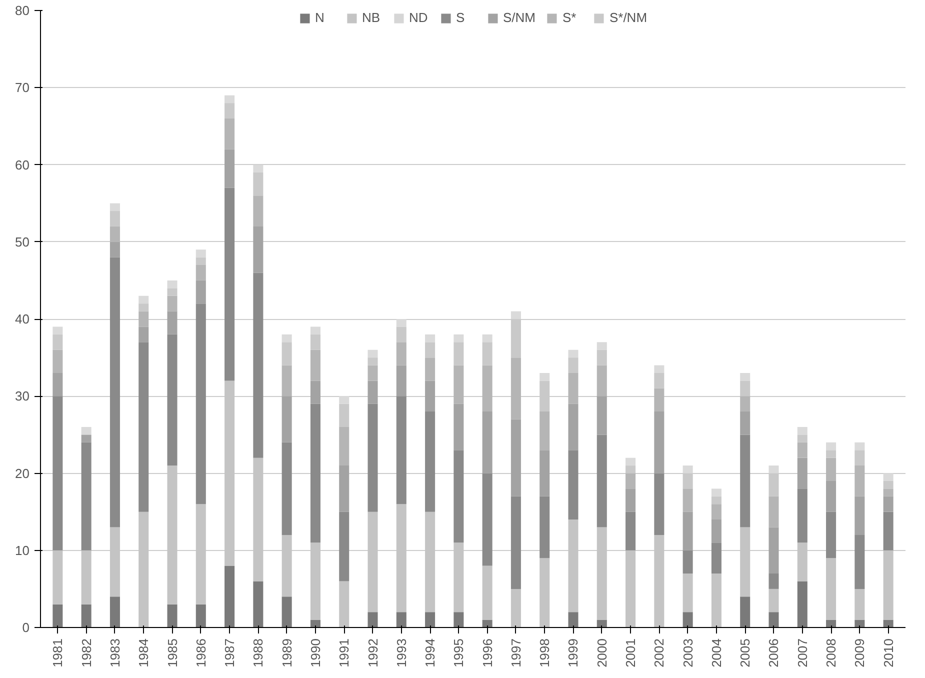 This screenshot has height=678, width=925. I want to click on legend-label: N, so click(320, 17).